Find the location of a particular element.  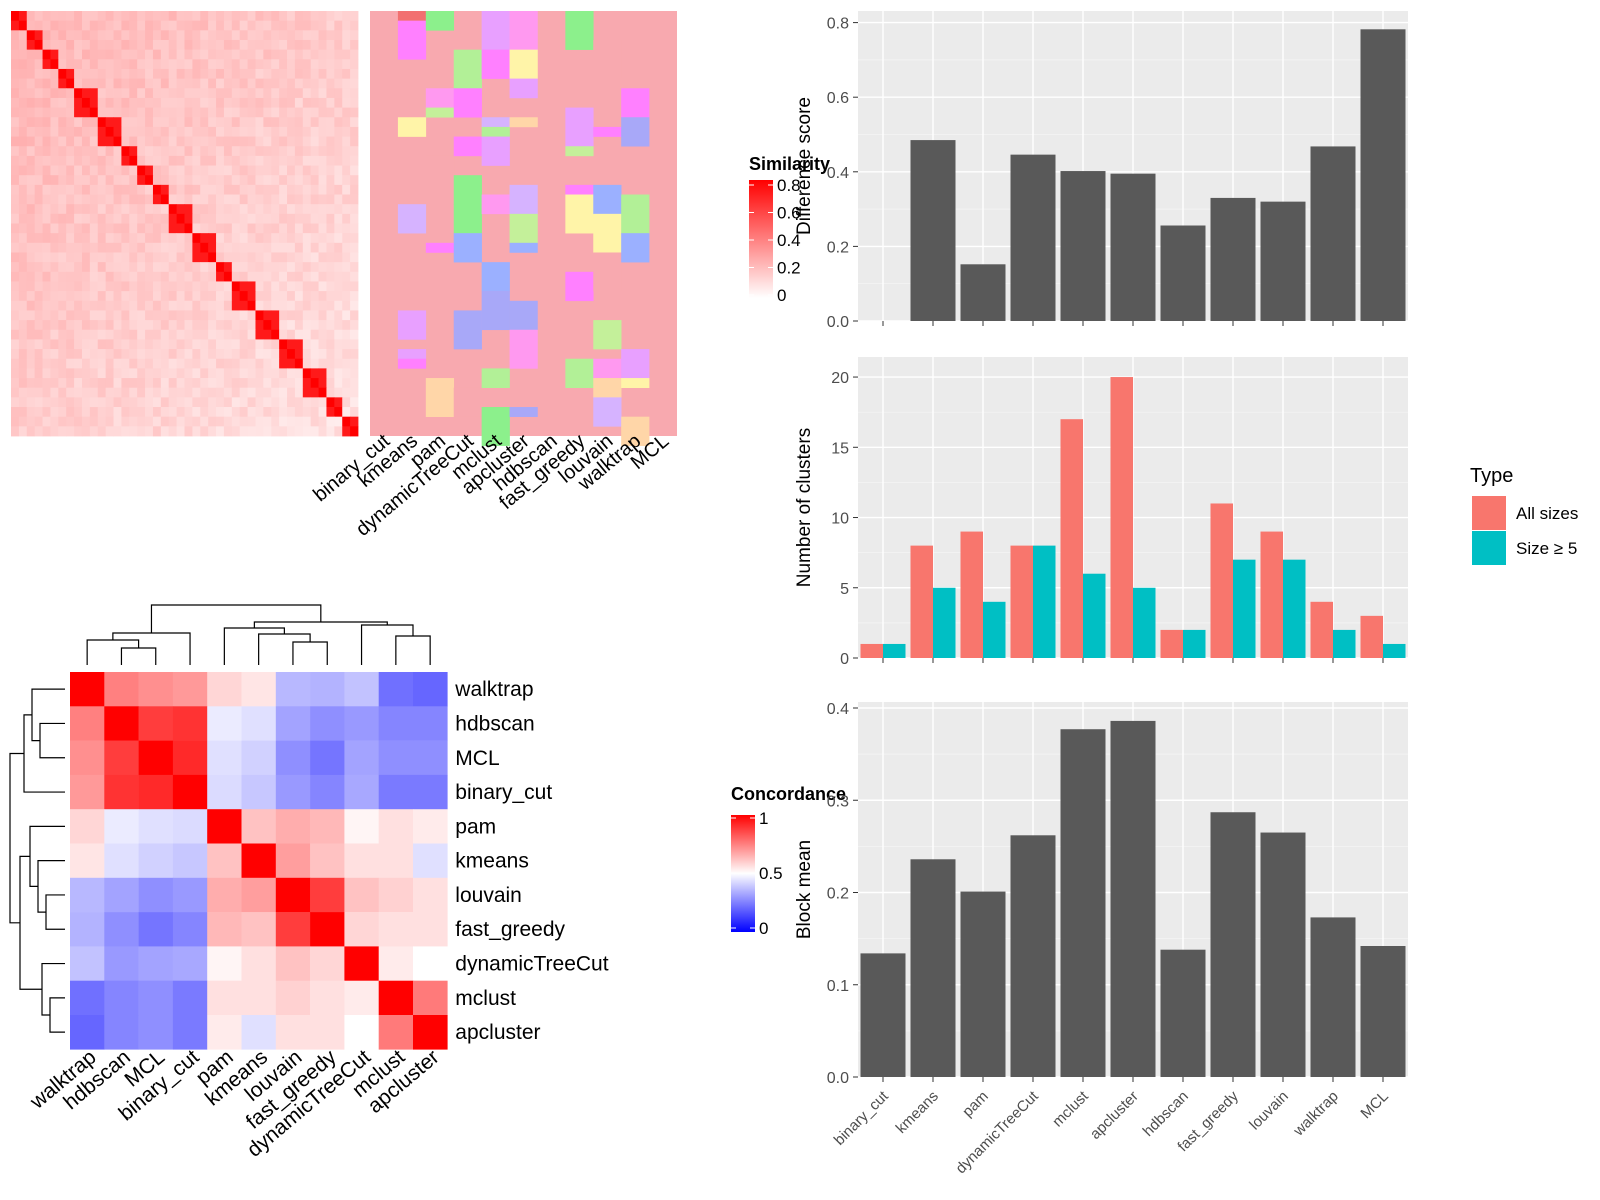

bar-size-ge5 is located at coordinates (944, 622).